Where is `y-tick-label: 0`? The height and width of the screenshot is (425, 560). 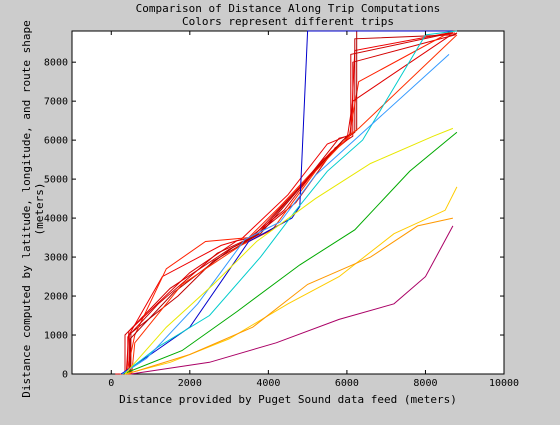
y-tick-label: 0 is located at coordinates (65, 375).